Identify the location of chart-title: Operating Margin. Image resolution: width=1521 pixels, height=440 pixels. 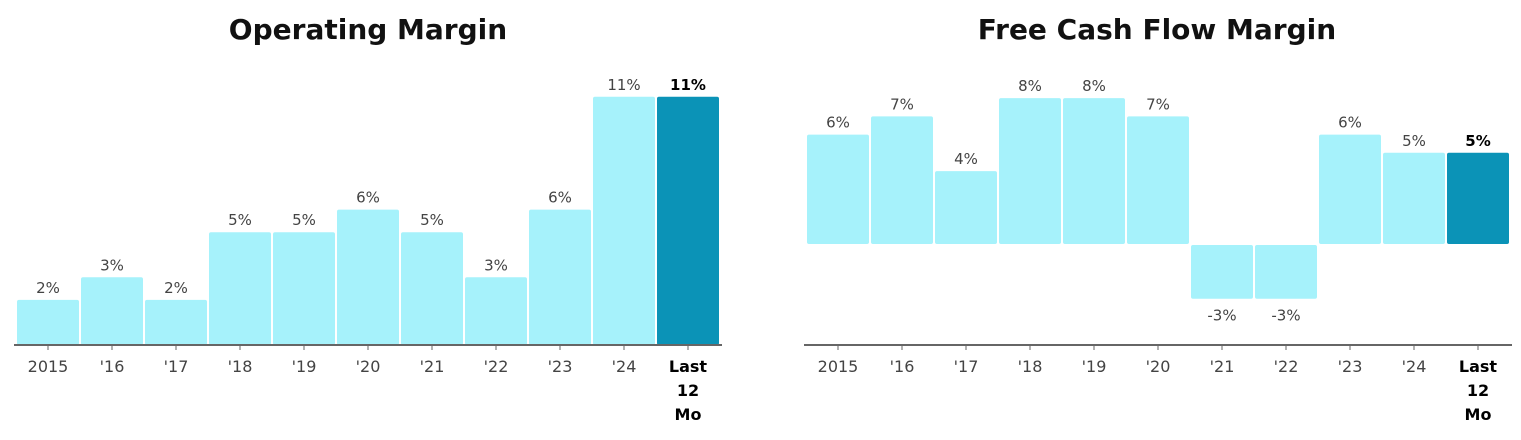
(368, 29).